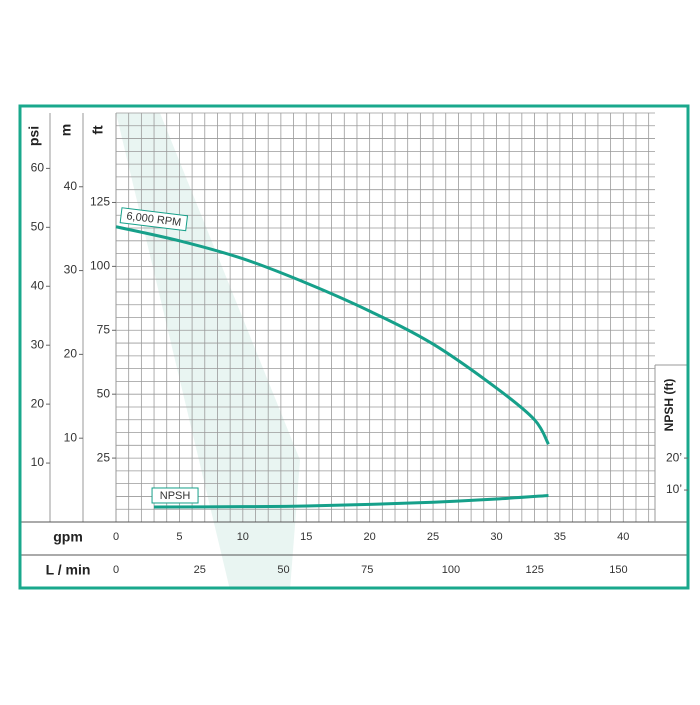 The image size is (700, 705). I want to click on psi-tick-label: 50, so click(38, 227).